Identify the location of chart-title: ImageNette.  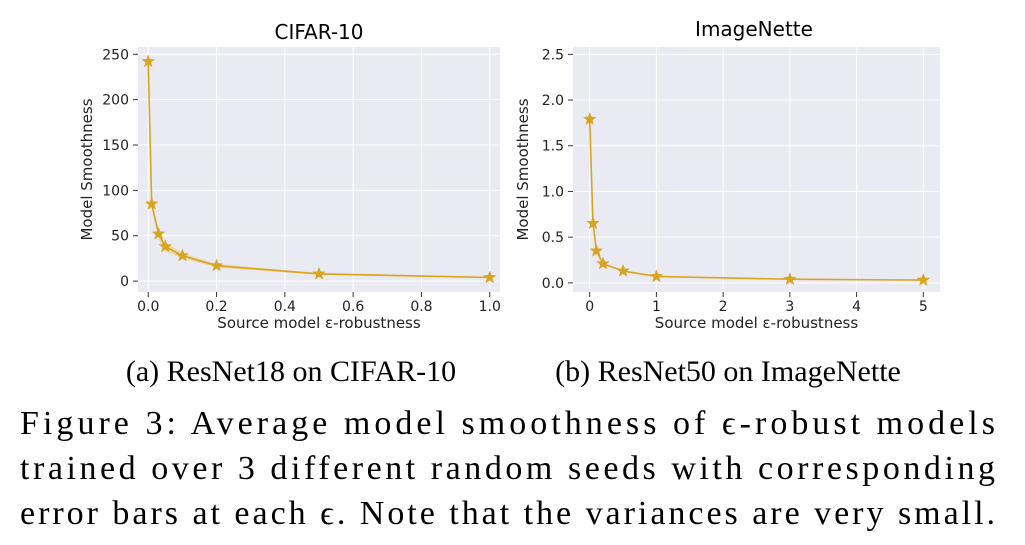
(754, 29).